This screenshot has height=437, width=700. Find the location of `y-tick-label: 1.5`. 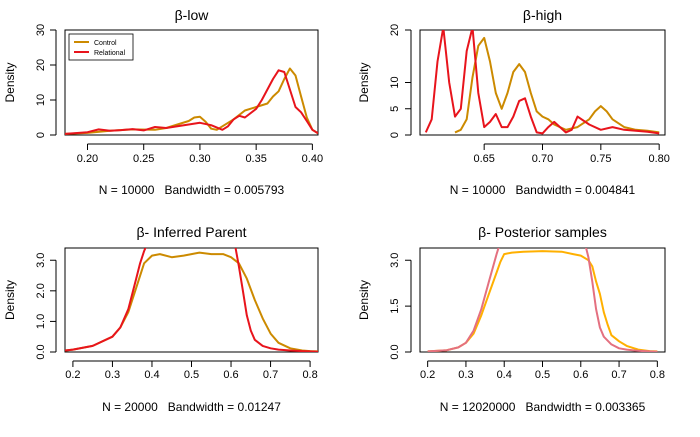

y-tick-label: 1.5 is located at coordinates (395, 305).